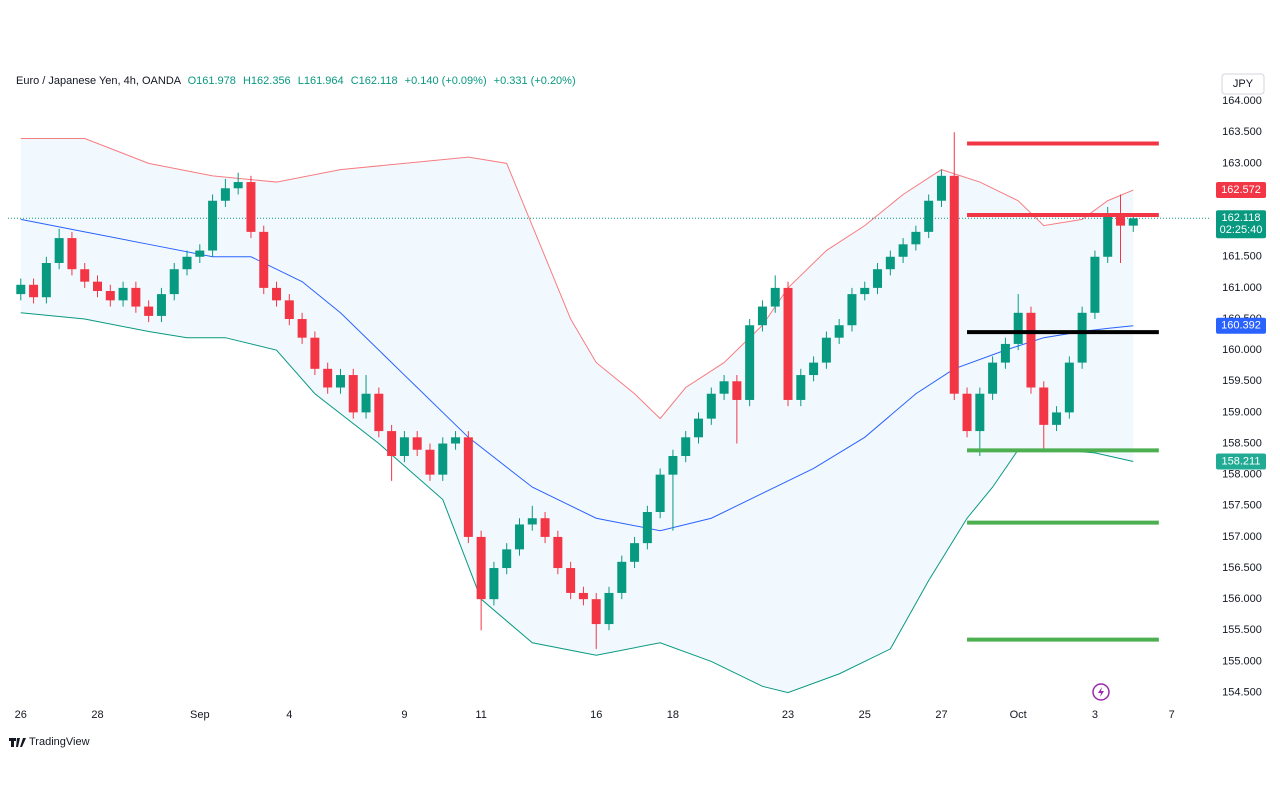 The height and width of the screenshot is (803, 1280). What do you see at coordinates (97, 715) in the screenshot?
I see `x-tick-label: 28` at bounding box center [97, 715].